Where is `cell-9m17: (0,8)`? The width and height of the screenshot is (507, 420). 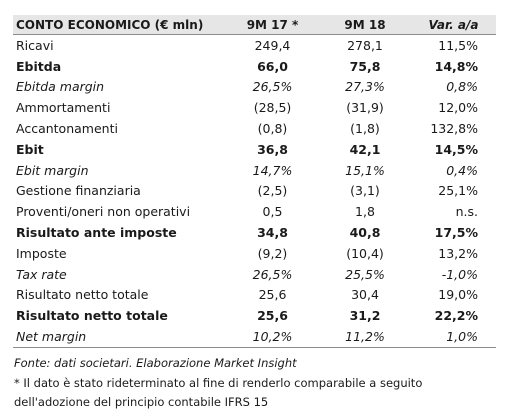 cell-9m17: (0,8) is located at coordinates (272, 129).